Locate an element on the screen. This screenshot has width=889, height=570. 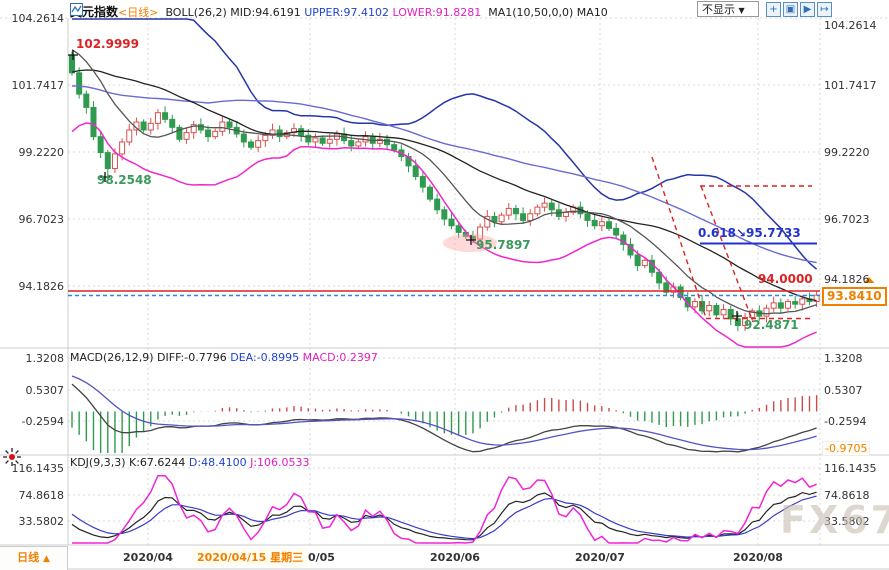
selected-date-highlight: 2020/04/15 星期三 is located at coordinates (250, 557).